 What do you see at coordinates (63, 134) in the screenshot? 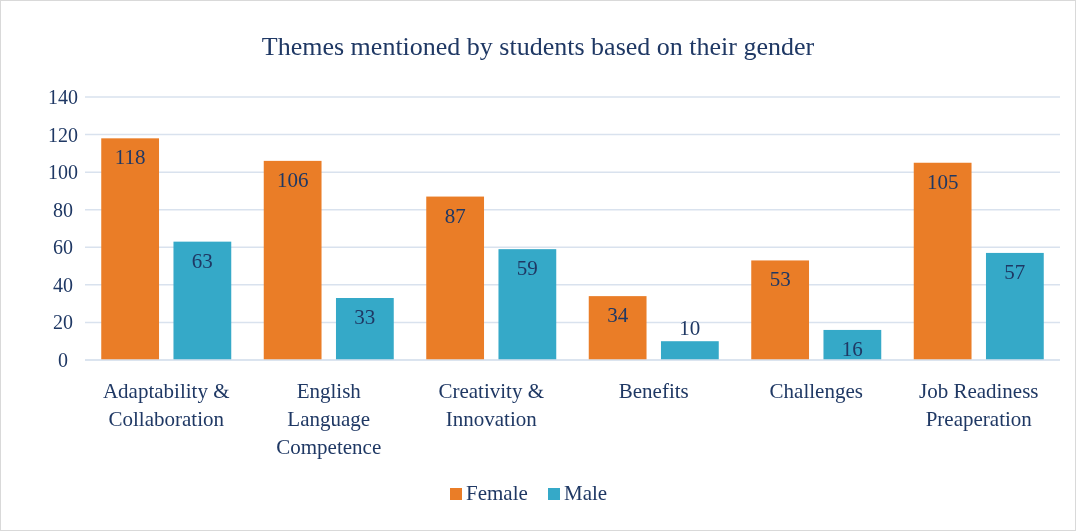
I see `y-tick-label: 120` at bounding box center [63, 134].